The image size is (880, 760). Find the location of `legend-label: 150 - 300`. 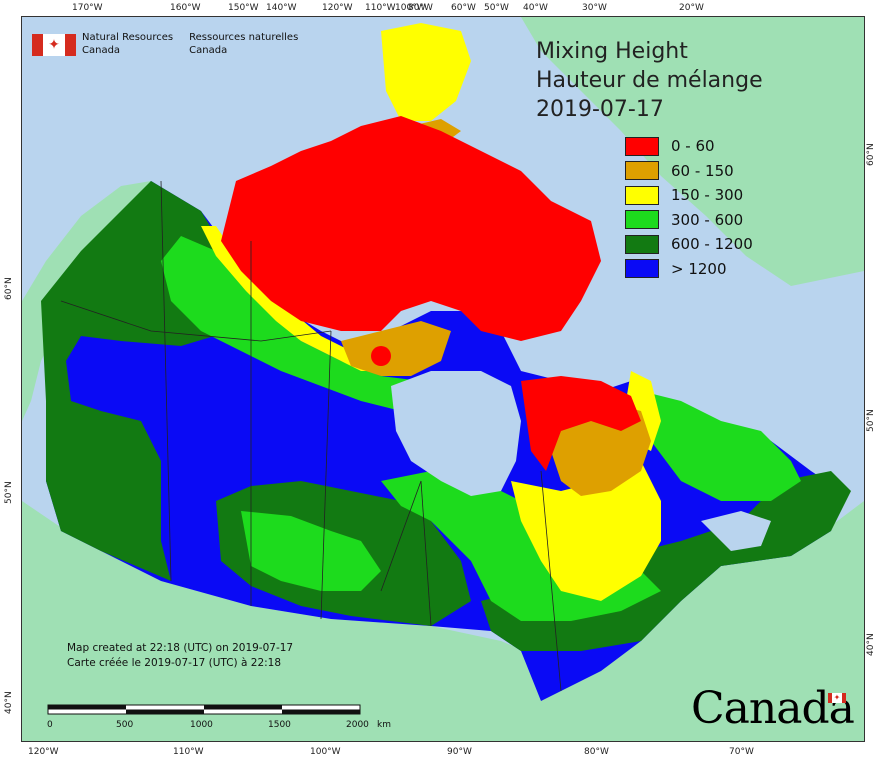

legend-label: 150 - 300 is located at coordinates (707, 195).